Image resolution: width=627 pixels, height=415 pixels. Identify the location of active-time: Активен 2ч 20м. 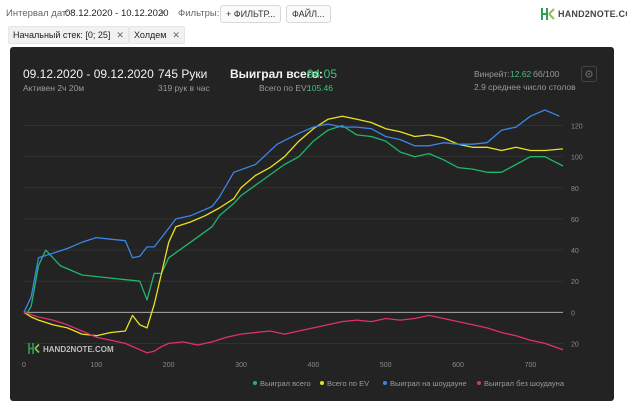
(54, 88).